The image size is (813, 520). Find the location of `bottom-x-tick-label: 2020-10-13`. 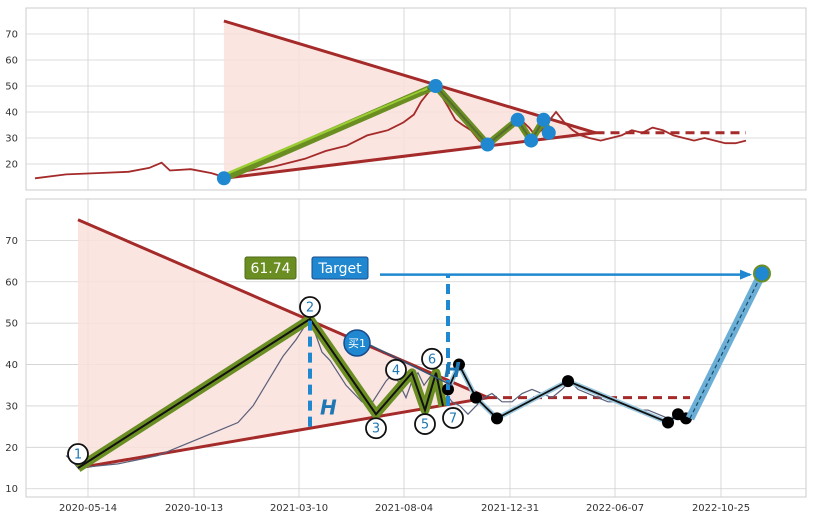

bottom-x-tick-label: 2020-10-13 is located at coordinates (194, 508).